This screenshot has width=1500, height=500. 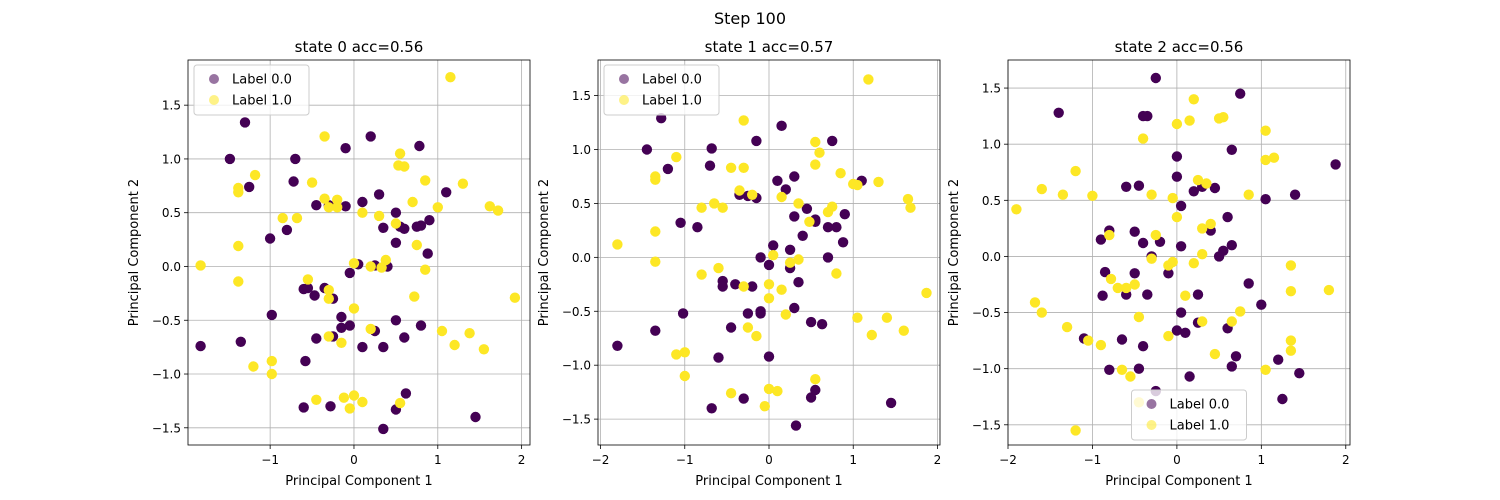 I want to click on y-axis-label: Principal Component 2, so click(x=544, y=252).